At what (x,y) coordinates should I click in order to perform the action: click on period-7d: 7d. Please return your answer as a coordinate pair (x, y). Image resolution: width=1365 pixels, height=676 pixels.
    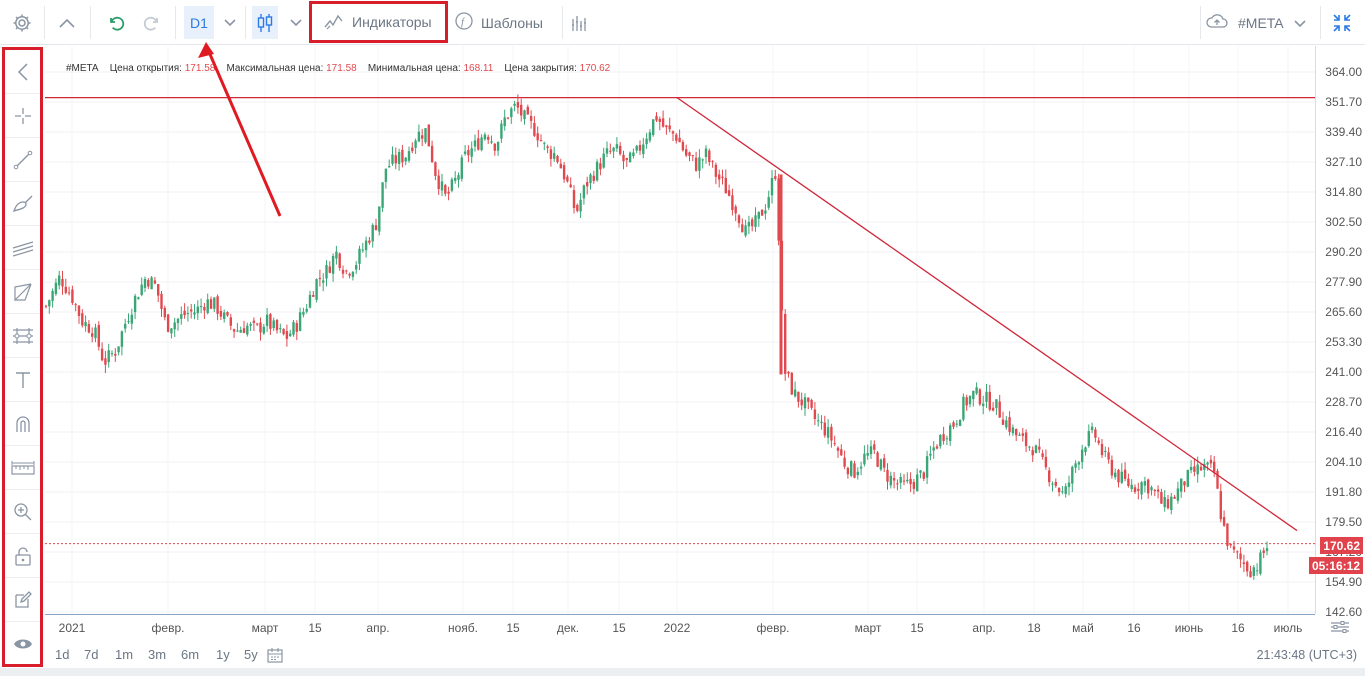
    Looking at the image, I should click on (91, 654).